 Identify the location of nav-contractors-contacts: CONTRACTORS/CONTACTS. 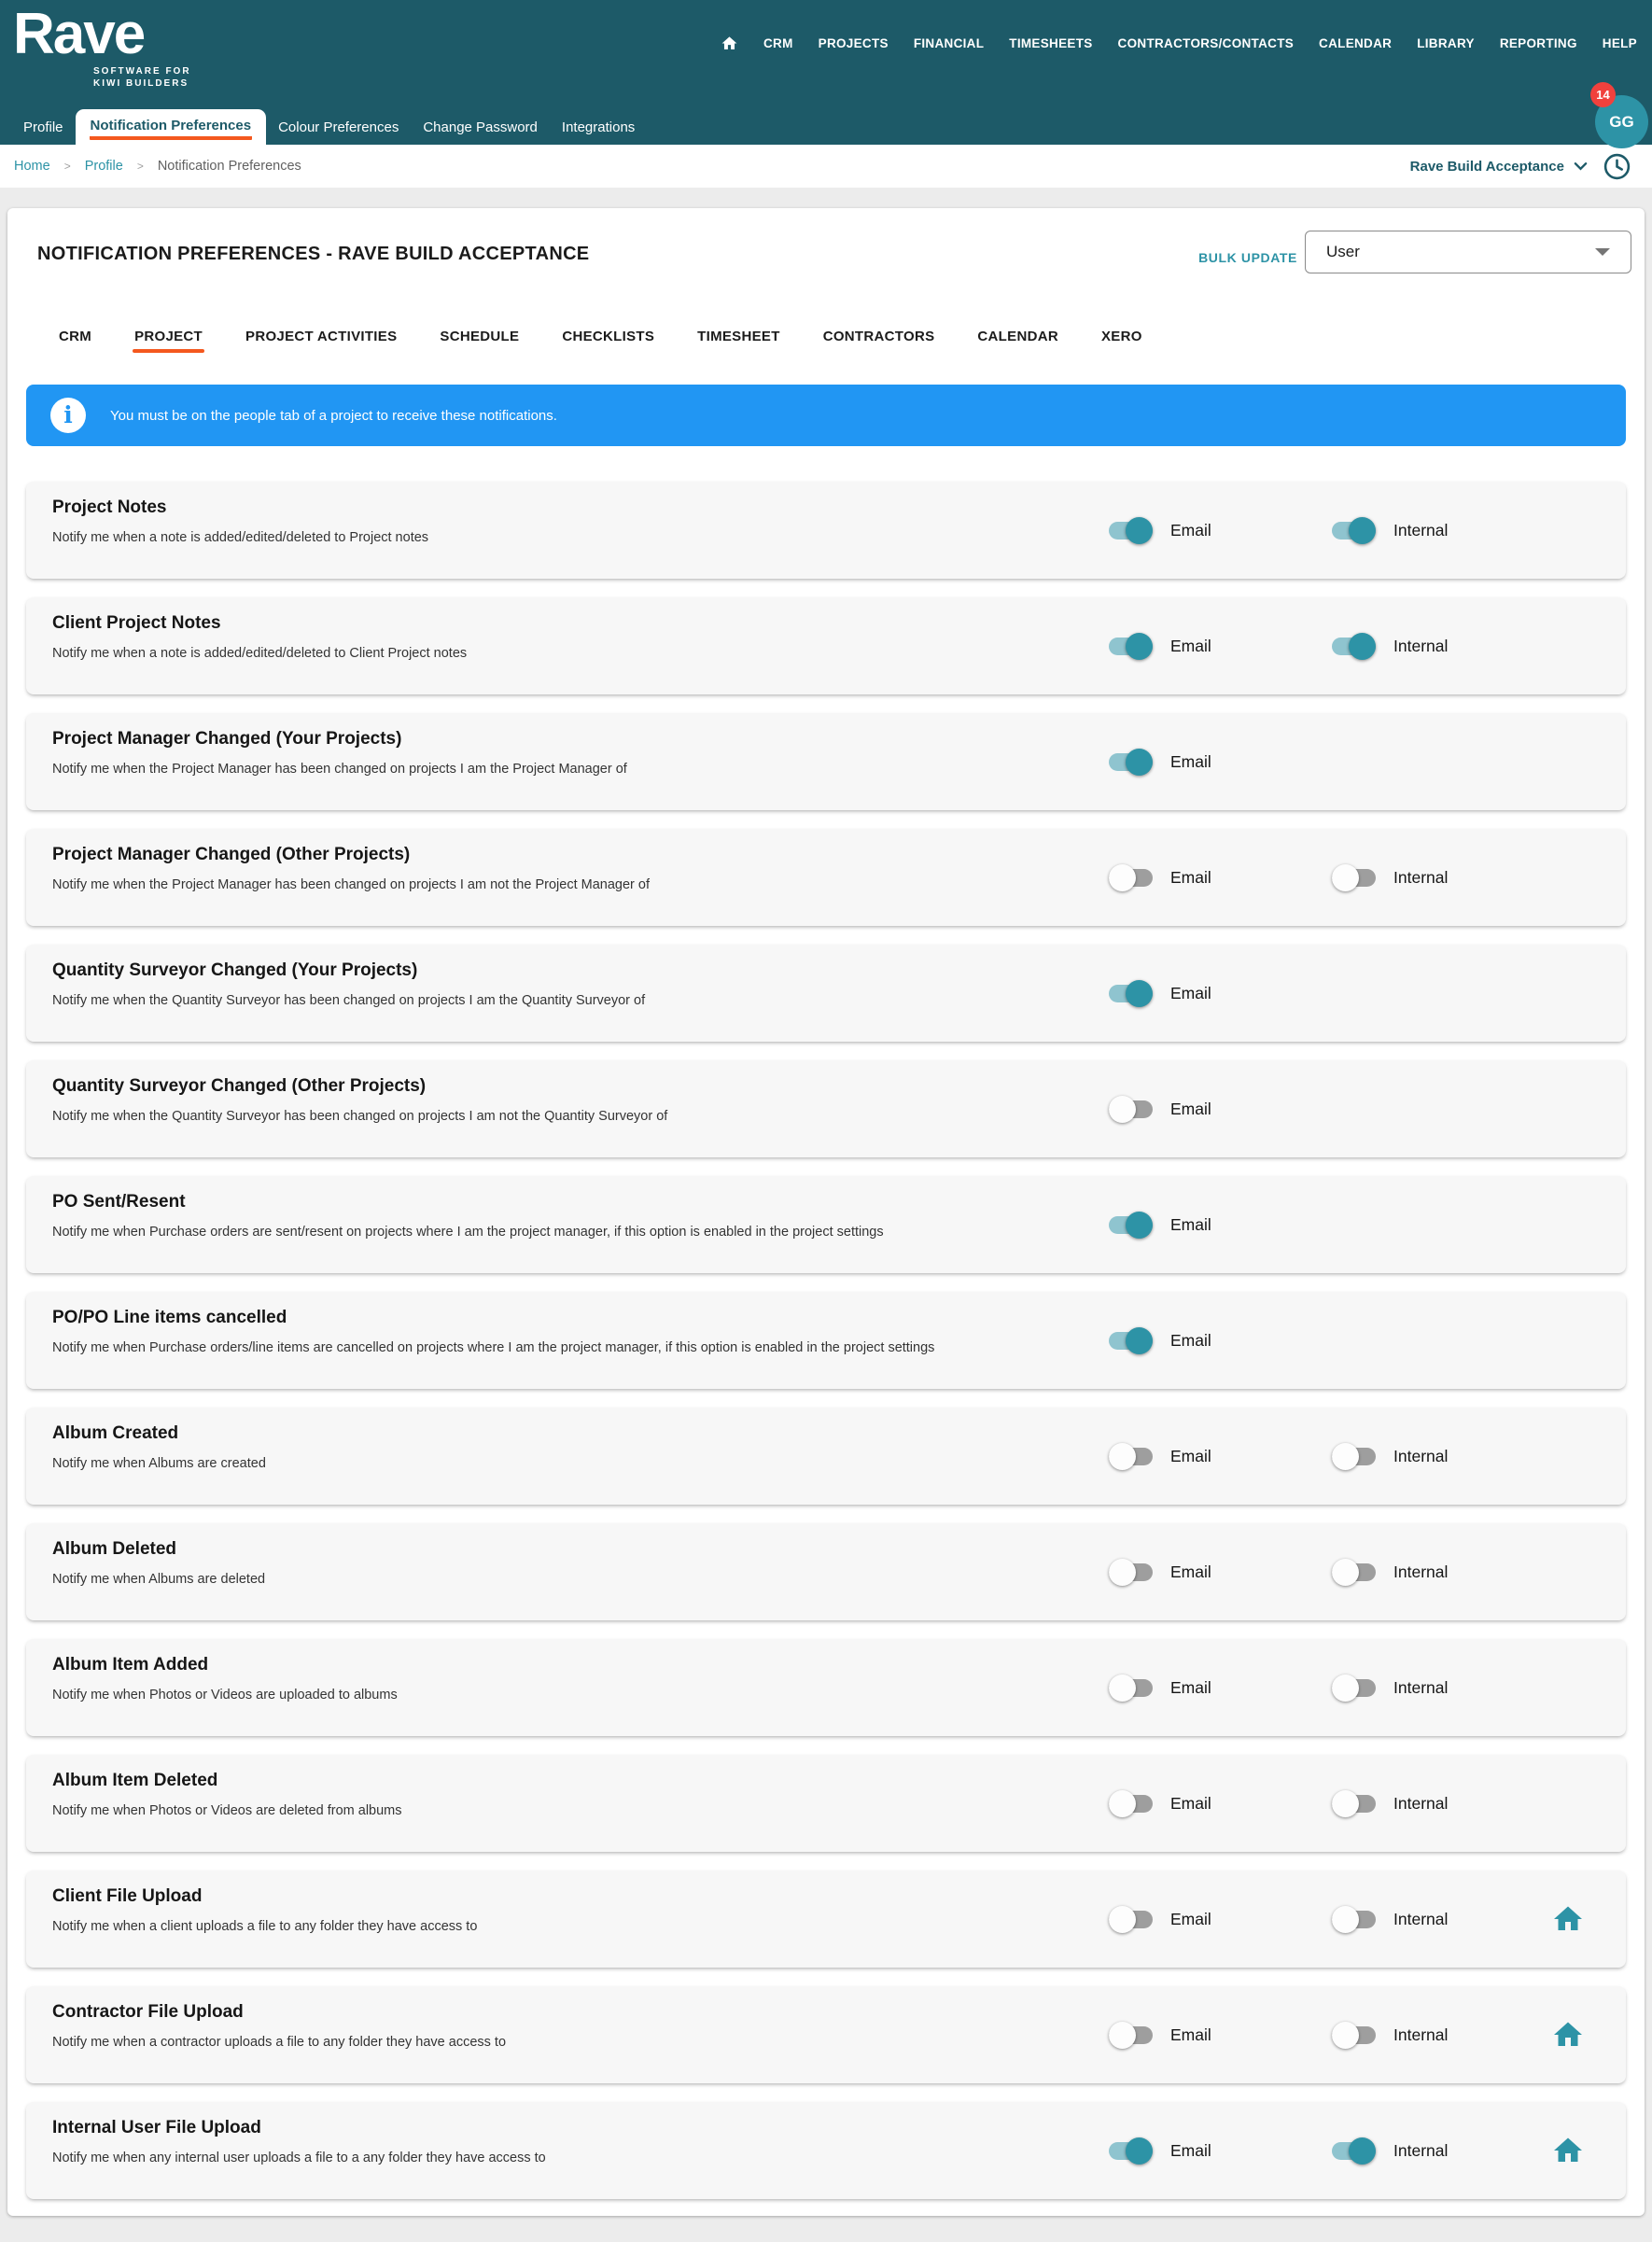
(1206, 42).